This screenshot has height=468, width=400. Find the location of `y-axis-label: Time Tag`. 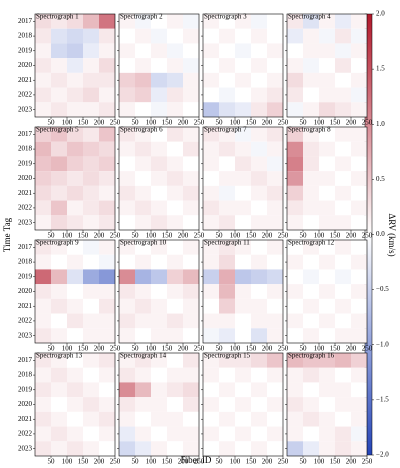

y-axis-label: Time Tag is located at coordinates (7, 234).